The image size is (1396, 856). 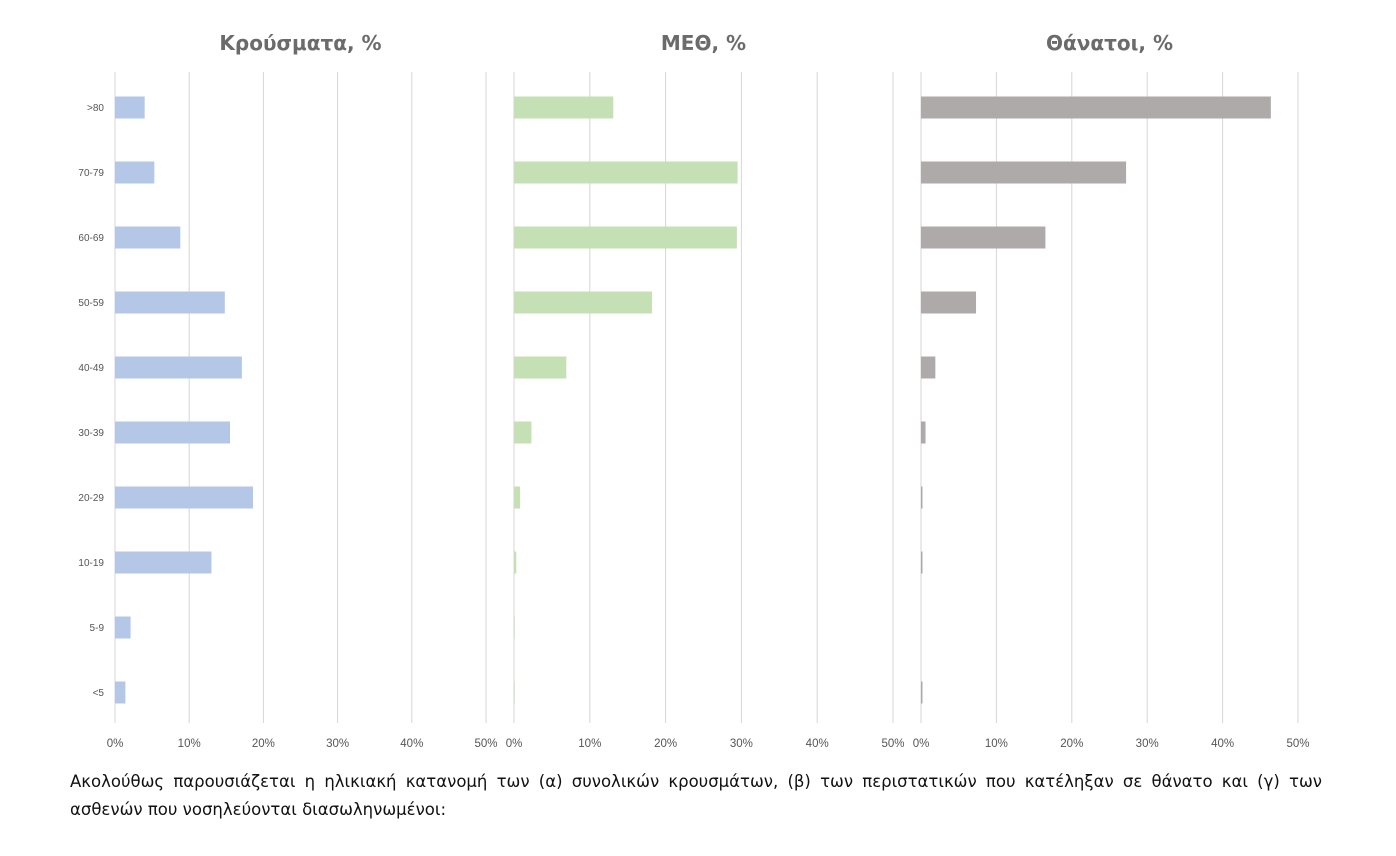 What do you see at coordinates (91, 173) in the screenshot?
I see `category-label: 70-79` at bounding box center [91, 173].